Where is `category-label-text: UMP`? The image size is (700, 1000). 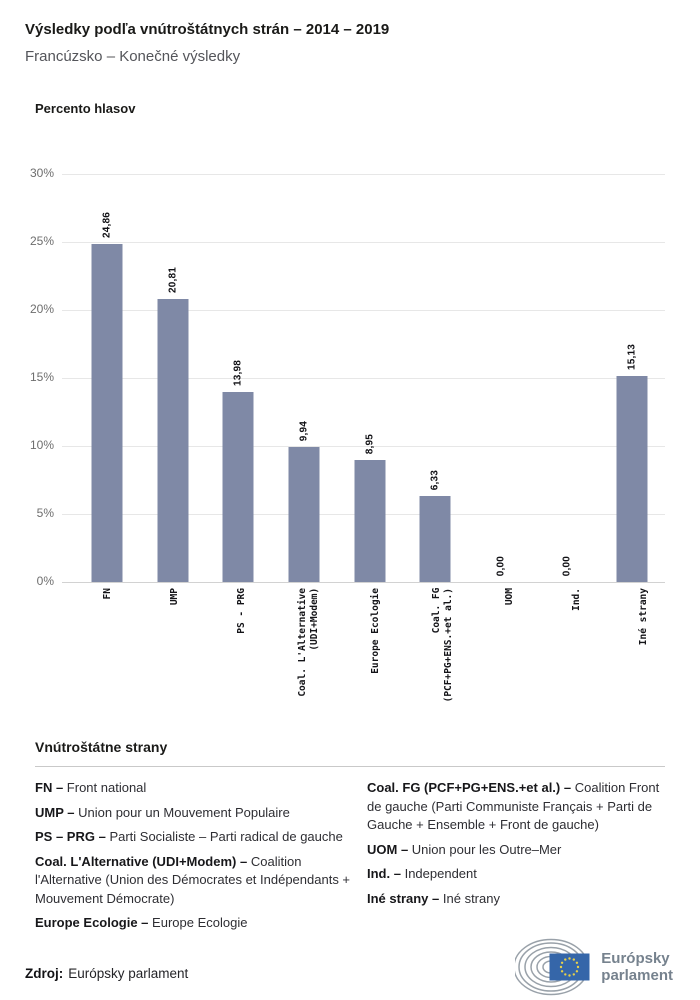
category-label-text: UMP is located at coordinates (174, 597).